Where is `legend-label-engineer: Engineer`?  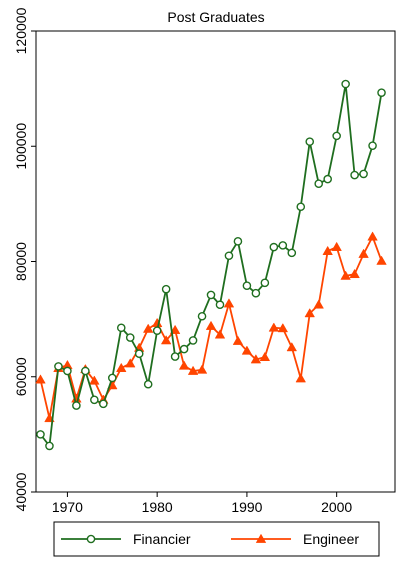
legend-label-engineer: Engineer is located at coordinates (331, 539).